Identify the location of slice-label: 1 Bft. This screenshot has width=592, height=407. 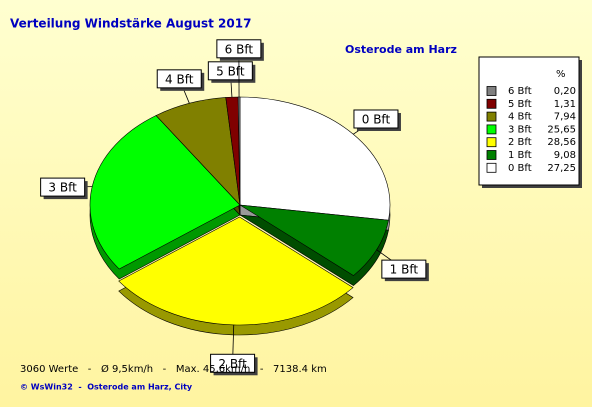
(404, 270).